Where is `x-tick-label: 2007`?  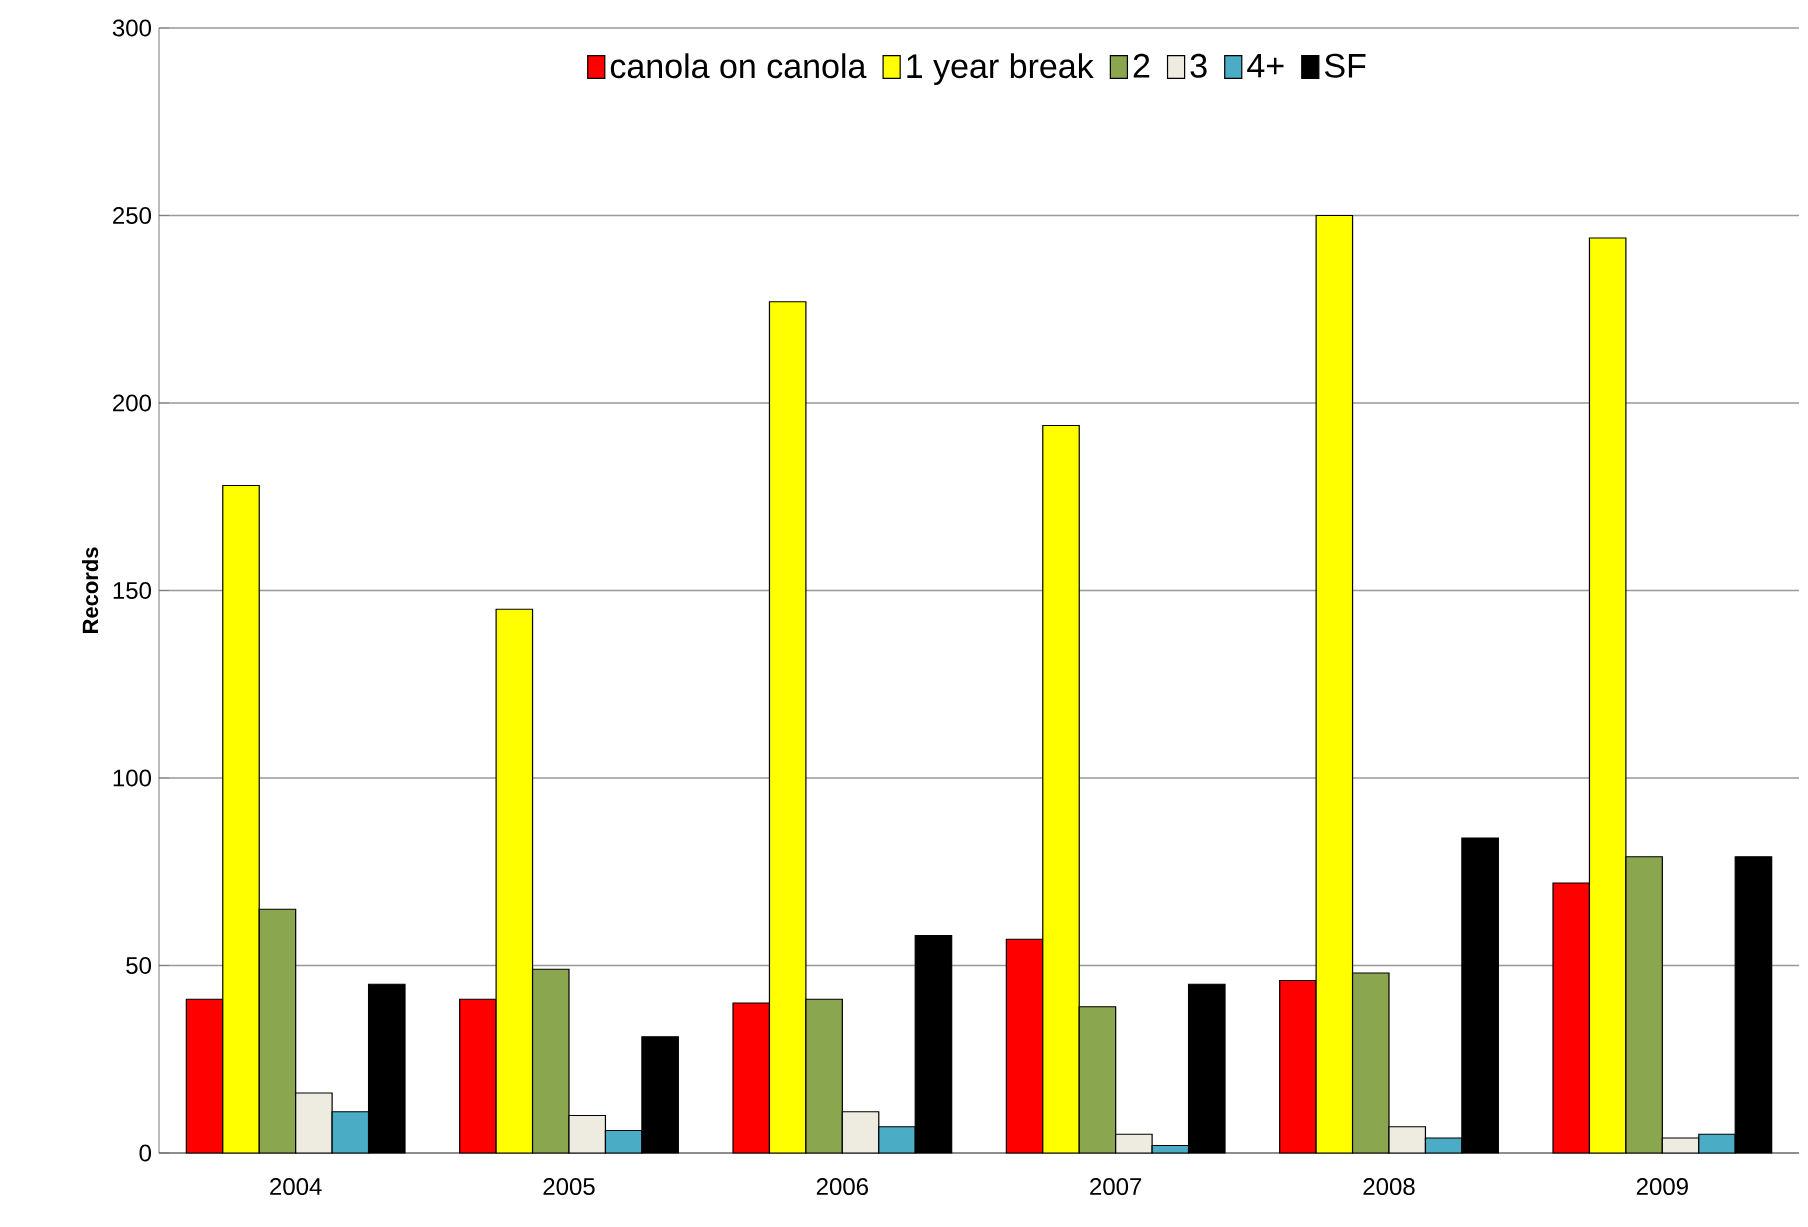 x-tick-label: 2007 is located at coordinates (1116, 1187).